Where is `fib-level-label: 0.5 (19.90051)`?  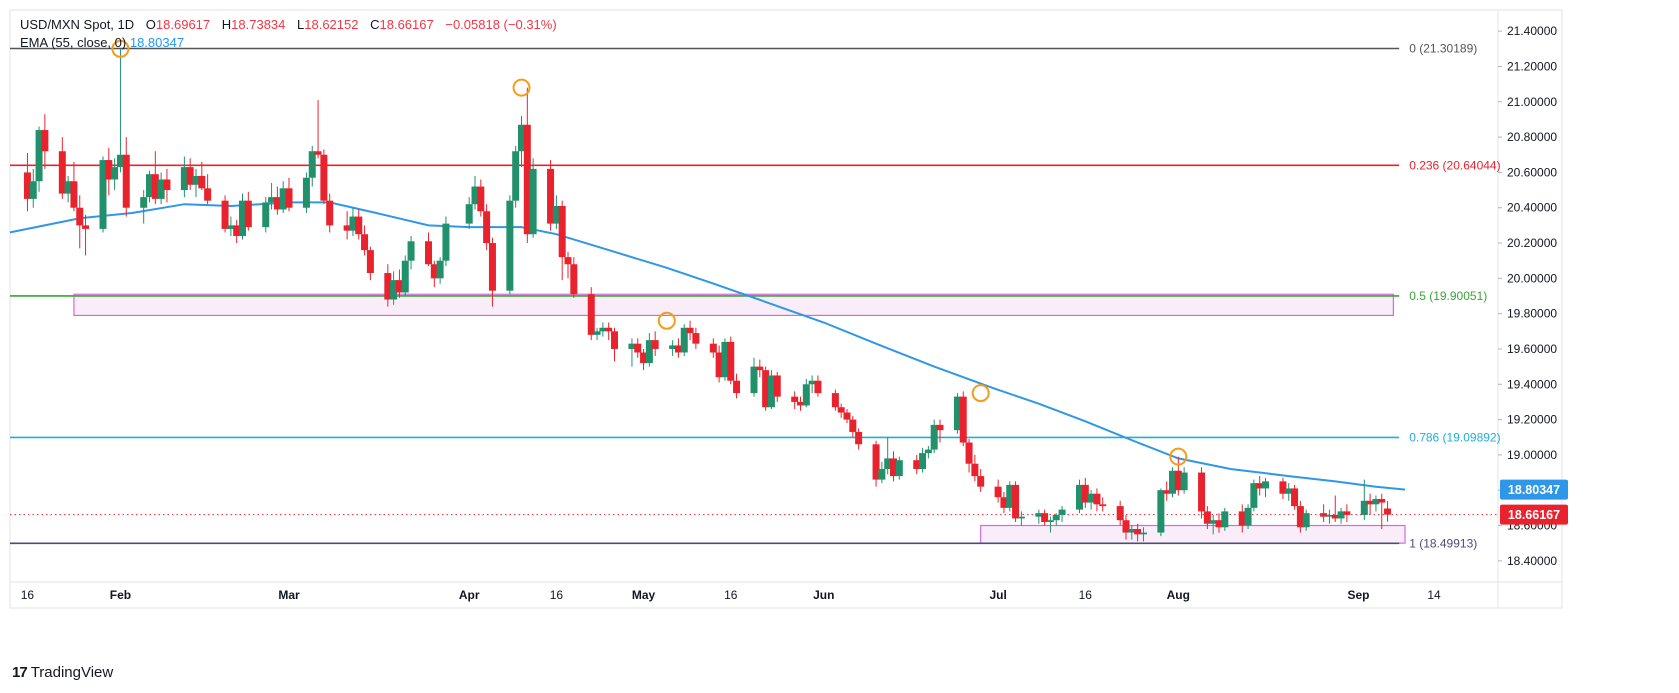
fib-level-label: 0.5 (19.90051) is located at coordinates (1448, 296).